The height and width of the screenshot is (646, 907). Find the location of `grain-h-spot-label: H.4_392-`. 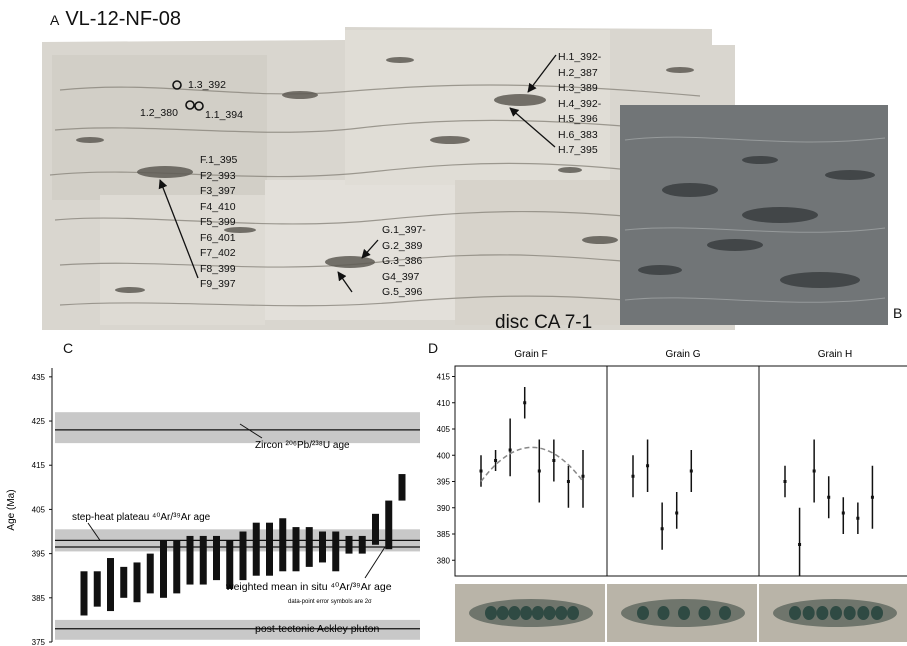

grain-h-spot-label: H.4_392- is located at coordinates (580, 103).